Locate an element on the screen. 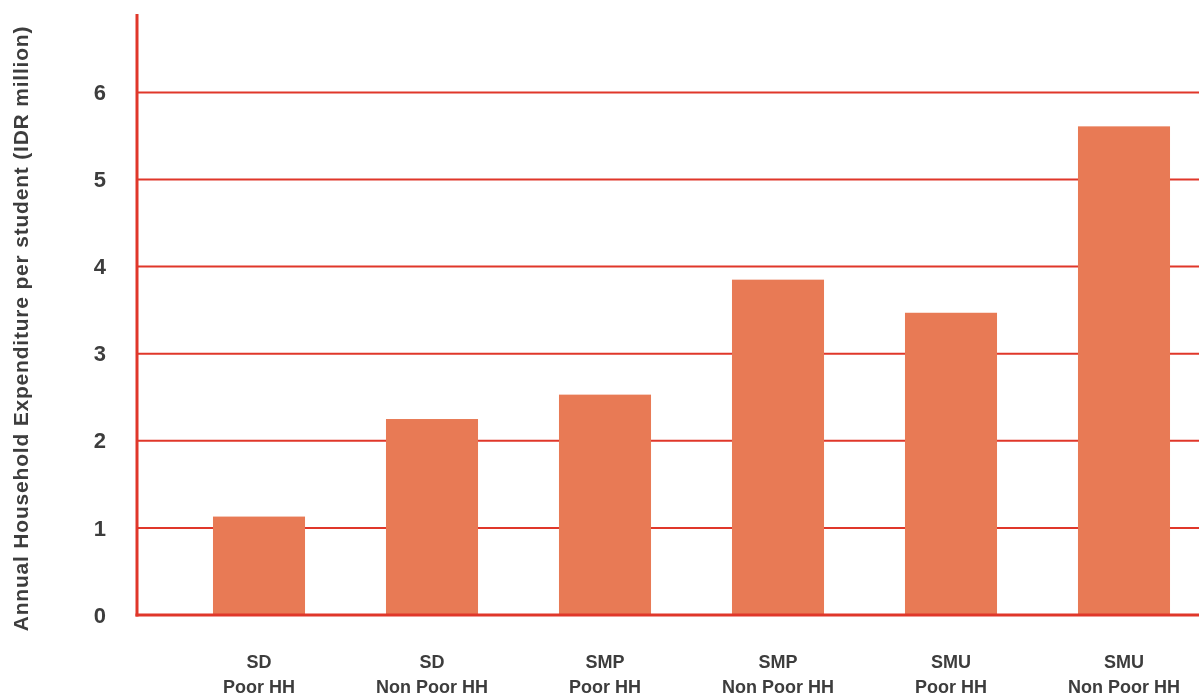 Image resolution: width=1199 pixels, height=696 pixels. x-tick-label: SMP Non Poor HH is located at coordinates (778, 674).